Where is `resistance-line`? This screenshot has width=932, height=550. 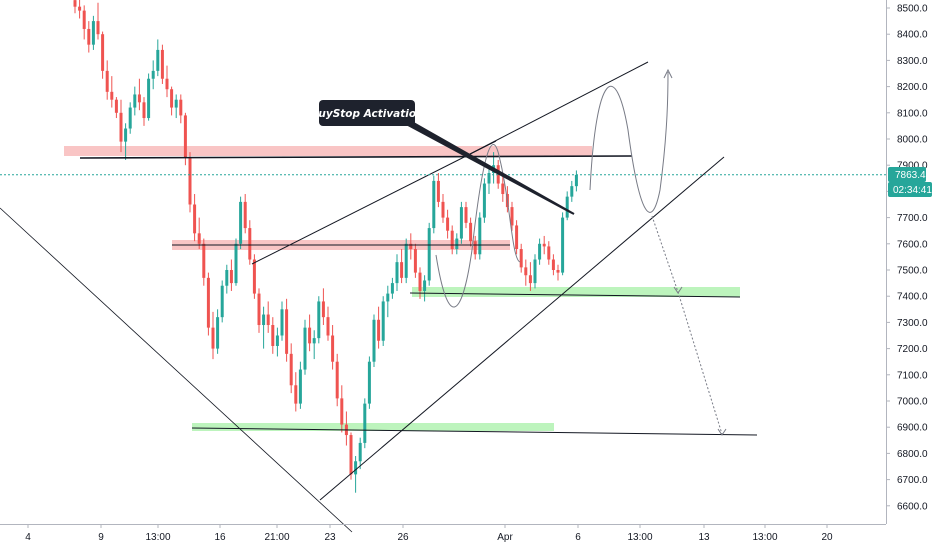 resistance-line is located at coordinates (356, 157).